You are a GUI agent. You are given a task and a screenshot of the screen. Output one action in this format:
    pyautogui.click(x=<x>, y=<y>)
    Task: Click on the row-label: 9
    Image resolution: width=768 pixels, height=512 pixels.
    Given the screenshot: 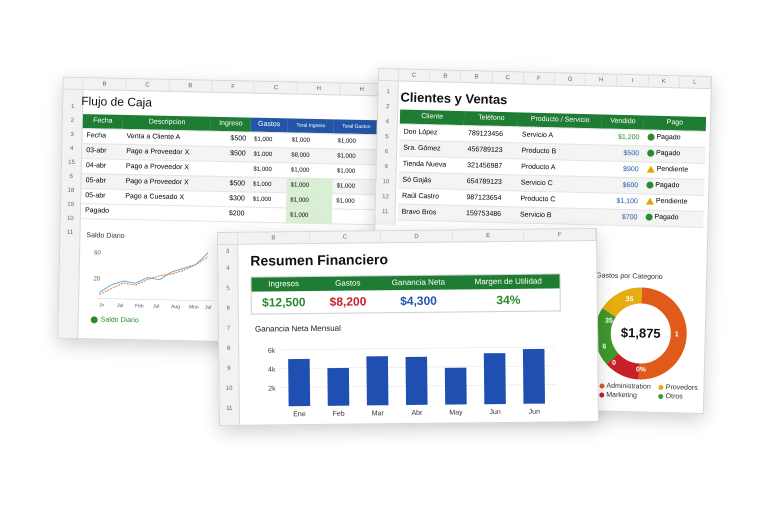 What is the action you would take?
    pyautogui.click(x=229, y=368)
    